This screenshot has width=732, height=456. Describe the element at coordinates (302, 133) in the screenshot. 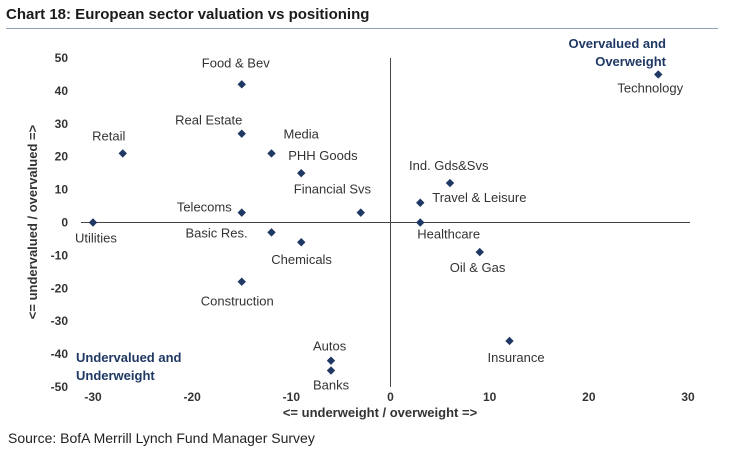

I see `point-label: Media` at that location.